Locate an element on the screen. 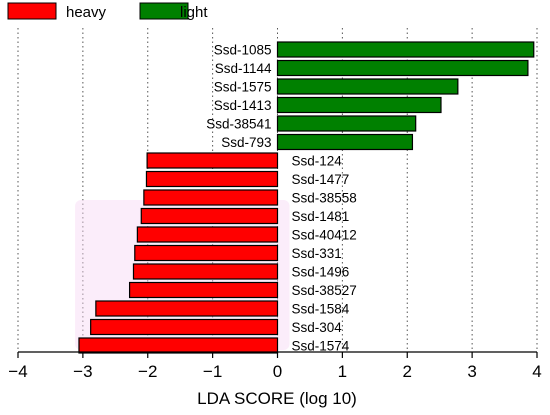  x-tick-label: −1 is located at coordinates (212, 371).